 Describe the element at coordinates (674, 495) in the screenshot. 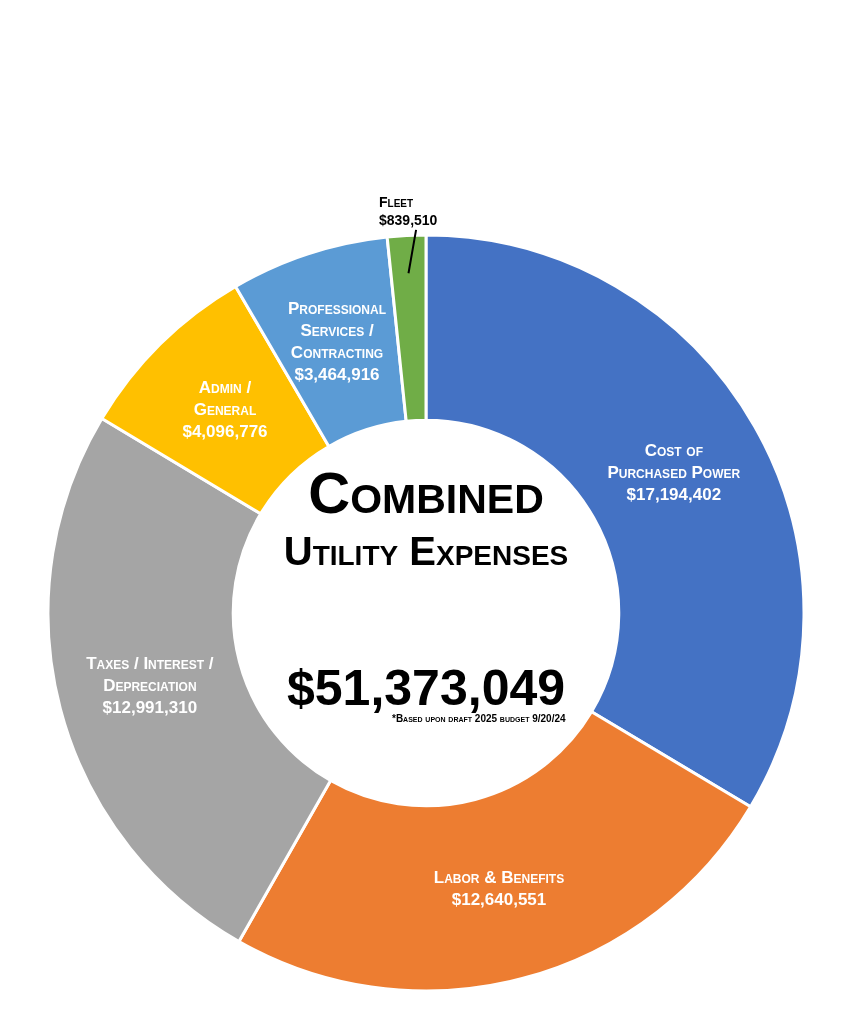

I see `data-label: $17,194,402` at that location.